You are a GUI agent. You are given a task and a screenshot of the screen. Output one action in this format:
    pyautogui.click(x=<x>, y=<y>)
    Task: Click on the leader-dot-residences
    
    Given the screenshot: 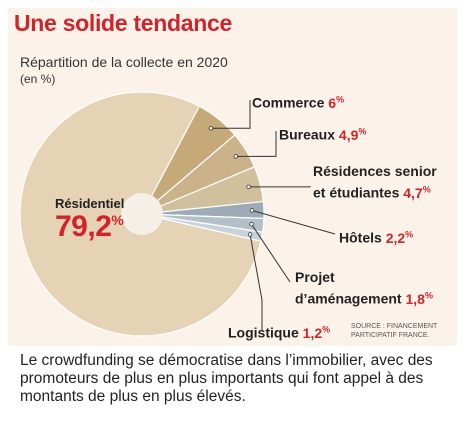 What is the action you would take?
    pyautogui.click(x=248, y=187)
    